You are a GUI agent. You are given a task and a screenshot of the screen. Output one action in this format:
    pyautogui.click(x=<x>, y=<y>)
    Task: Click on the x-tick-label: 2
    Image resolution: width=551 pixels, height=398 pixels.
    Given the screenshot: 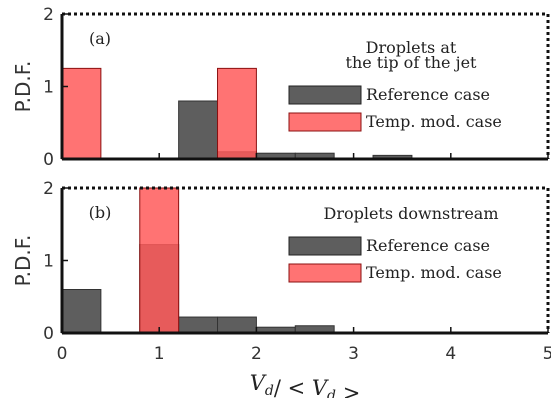 What is the action you would take?
    pyautogui.click(x=256, y=354)
    